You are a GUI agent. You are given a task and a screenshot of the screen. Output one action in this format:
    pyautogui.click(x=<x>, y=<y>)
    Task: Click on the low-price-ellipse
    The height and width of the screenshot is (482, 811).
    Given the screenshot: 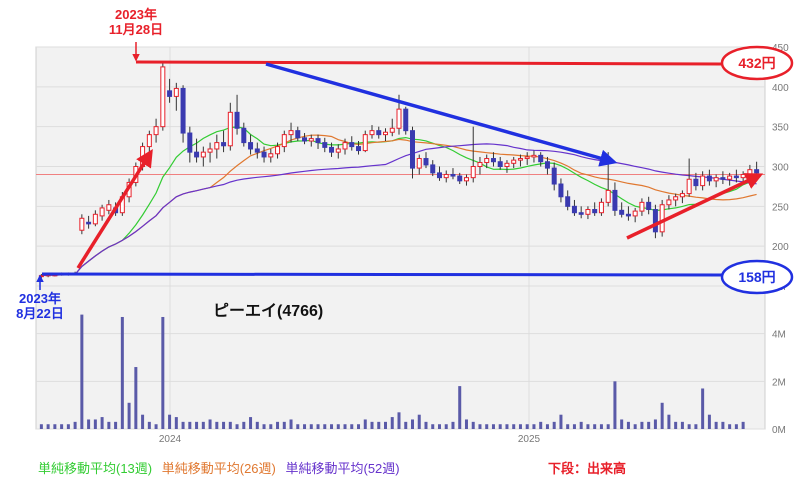 What is the action you would take?
    pyautogui.click(x=757, y=277)
    